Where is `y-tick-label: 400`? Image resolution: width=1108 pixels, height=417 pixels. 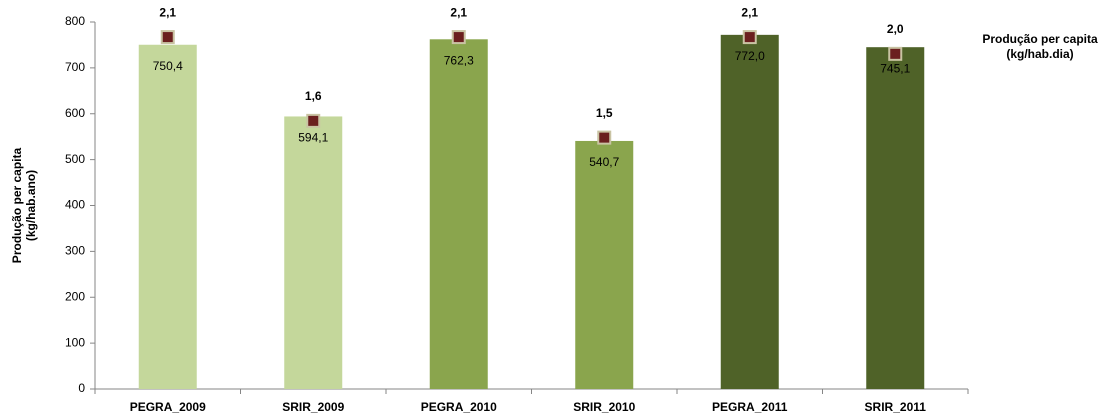
y-tick-label: 400 is located at coordinates (75, 205).